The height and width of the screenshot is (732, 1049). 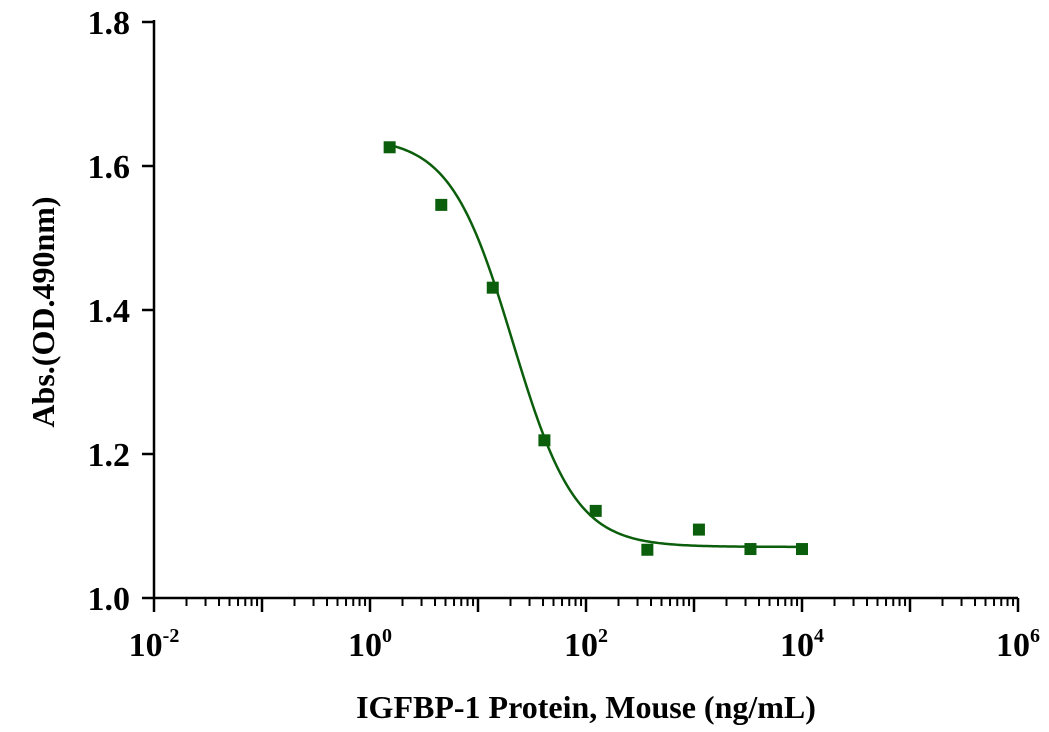 I want to click on x-tick-label-group: 10⁴, so click(x=802, y=644).